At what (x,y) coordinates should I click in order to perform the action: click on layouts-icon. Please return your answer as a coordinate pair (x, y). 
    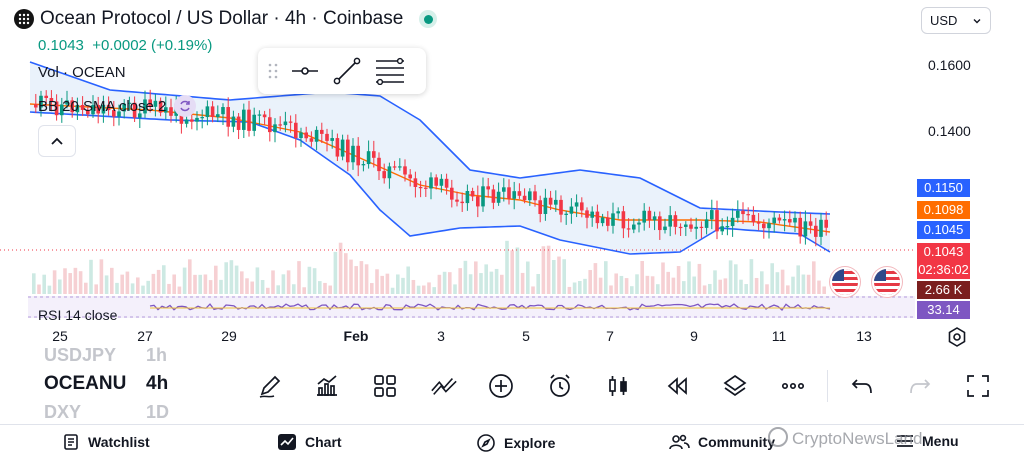
    Looking at the image, I should click on (385, 386).